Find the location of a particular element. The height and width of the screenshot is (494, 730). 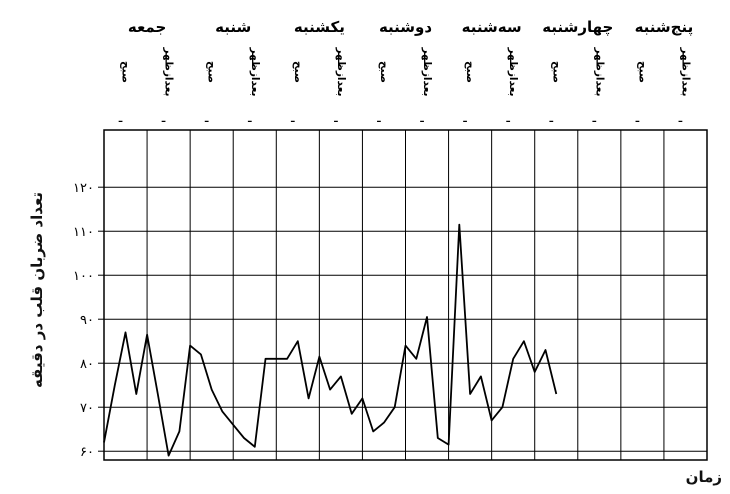

day-label: سه‌شنبه is located at coordinates (492, 27).